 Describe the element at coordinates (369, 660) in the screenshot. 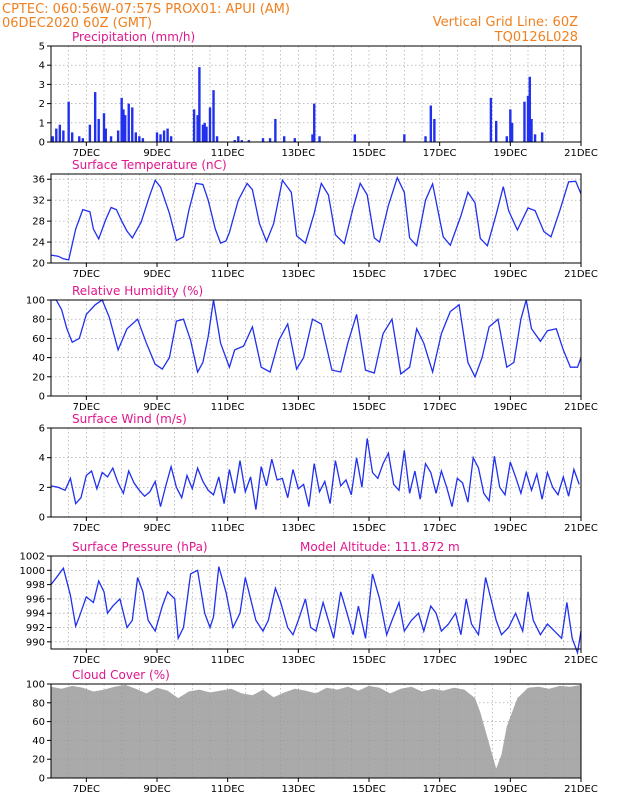

I see `pressure-xtick-label: 15DEC` at that location.